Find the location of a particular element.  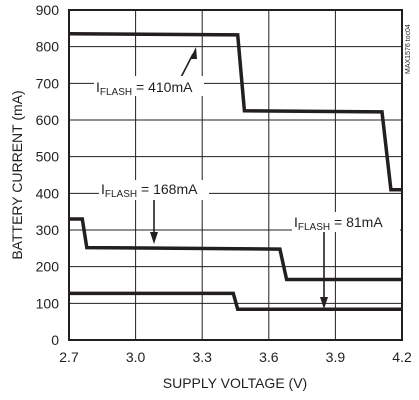

figure-id-label: MAX1576 toc04 is located at coordinates (408, 49).